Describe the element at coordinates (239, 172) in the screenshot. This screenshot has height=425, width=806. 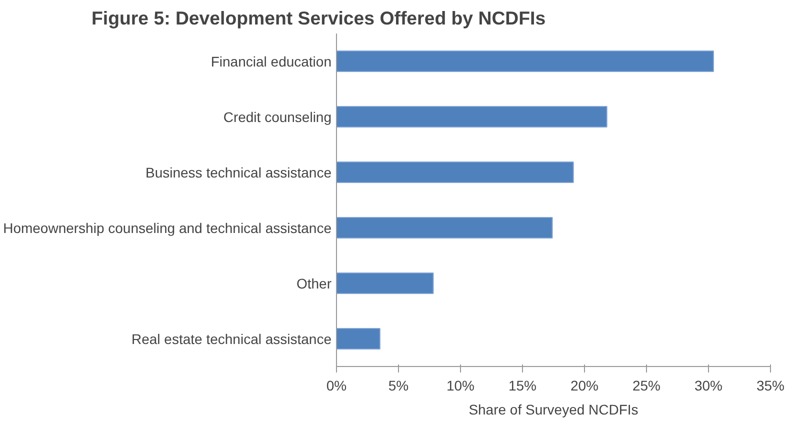
I see `y-tick-label: Business technical assistance` at that location.